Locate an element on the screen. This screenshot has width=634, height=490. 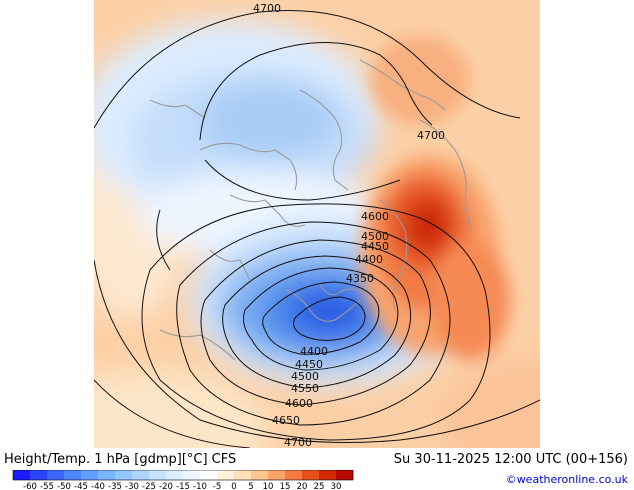
color-scale-tick-label: -50 is located at coordinates (64, 486).